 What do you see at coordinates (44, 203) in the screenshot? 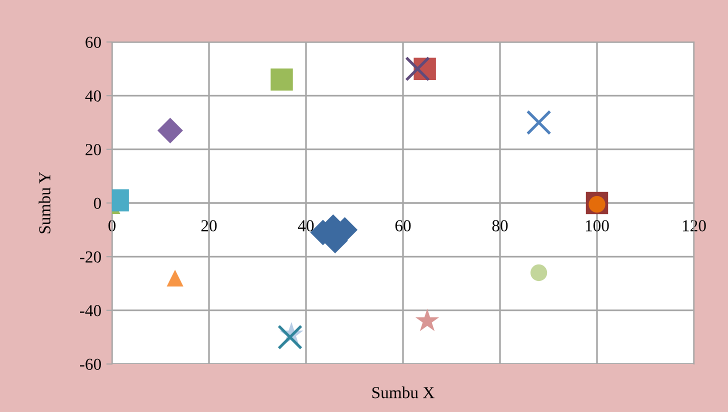
I see `y-axis-title: Sumbu Y` at bounding box center [44, 203].